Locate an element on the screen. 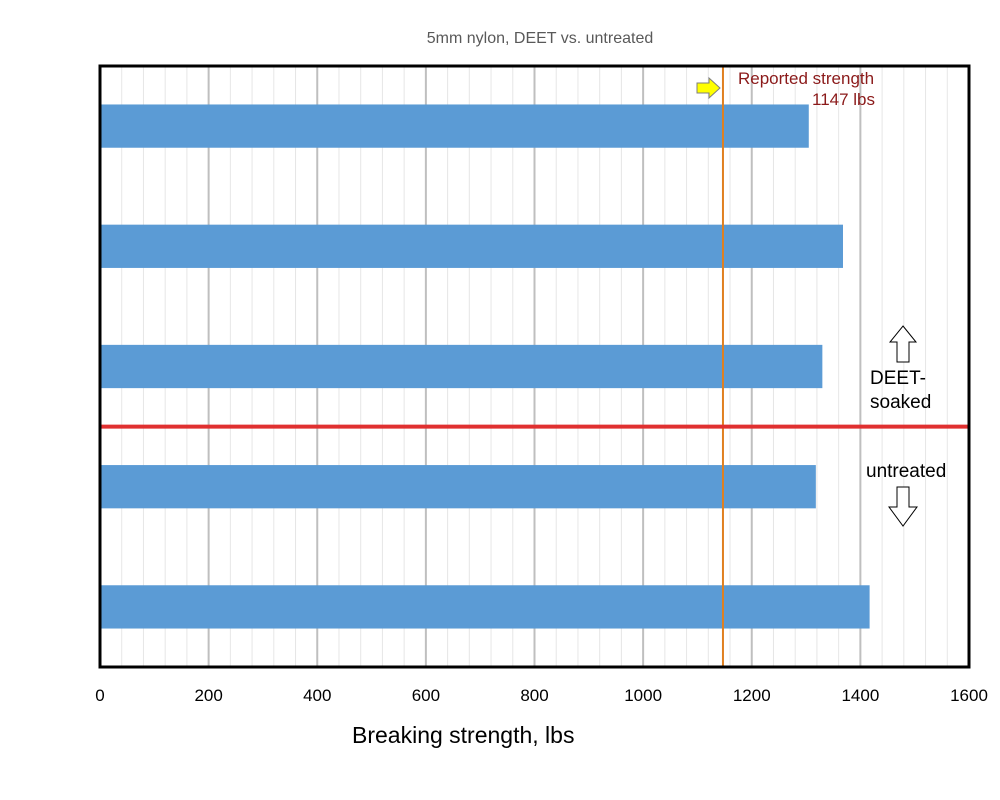 The width and height of the screenshot is (1000, 800). x-axis-label: Breaking strength, lbs is located at coordinates (463, 735).